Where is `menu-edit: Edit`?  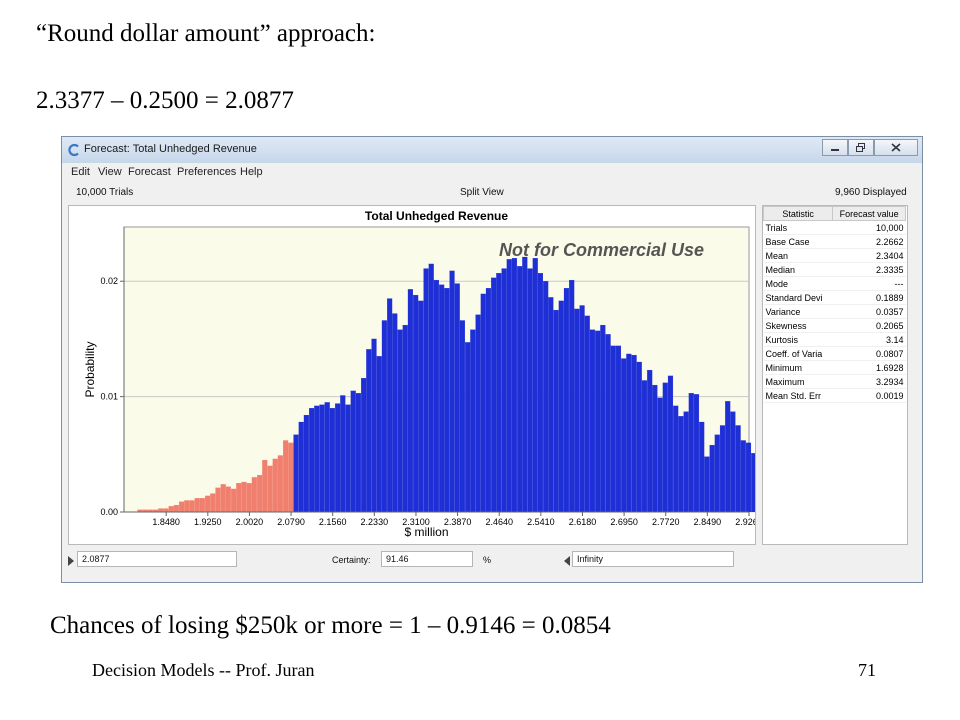
menu-edit: Edit is located at coordinates (80, 172).